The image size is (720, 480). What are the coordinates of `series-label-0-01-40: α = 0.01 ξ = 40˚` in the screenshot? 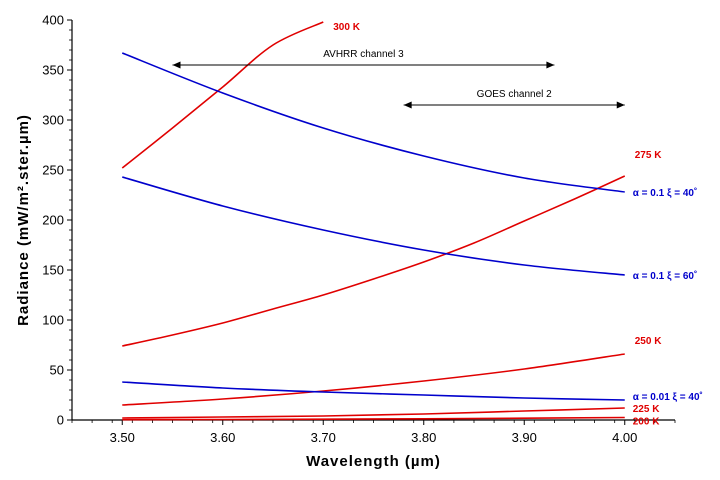 It's located at (668, 397).